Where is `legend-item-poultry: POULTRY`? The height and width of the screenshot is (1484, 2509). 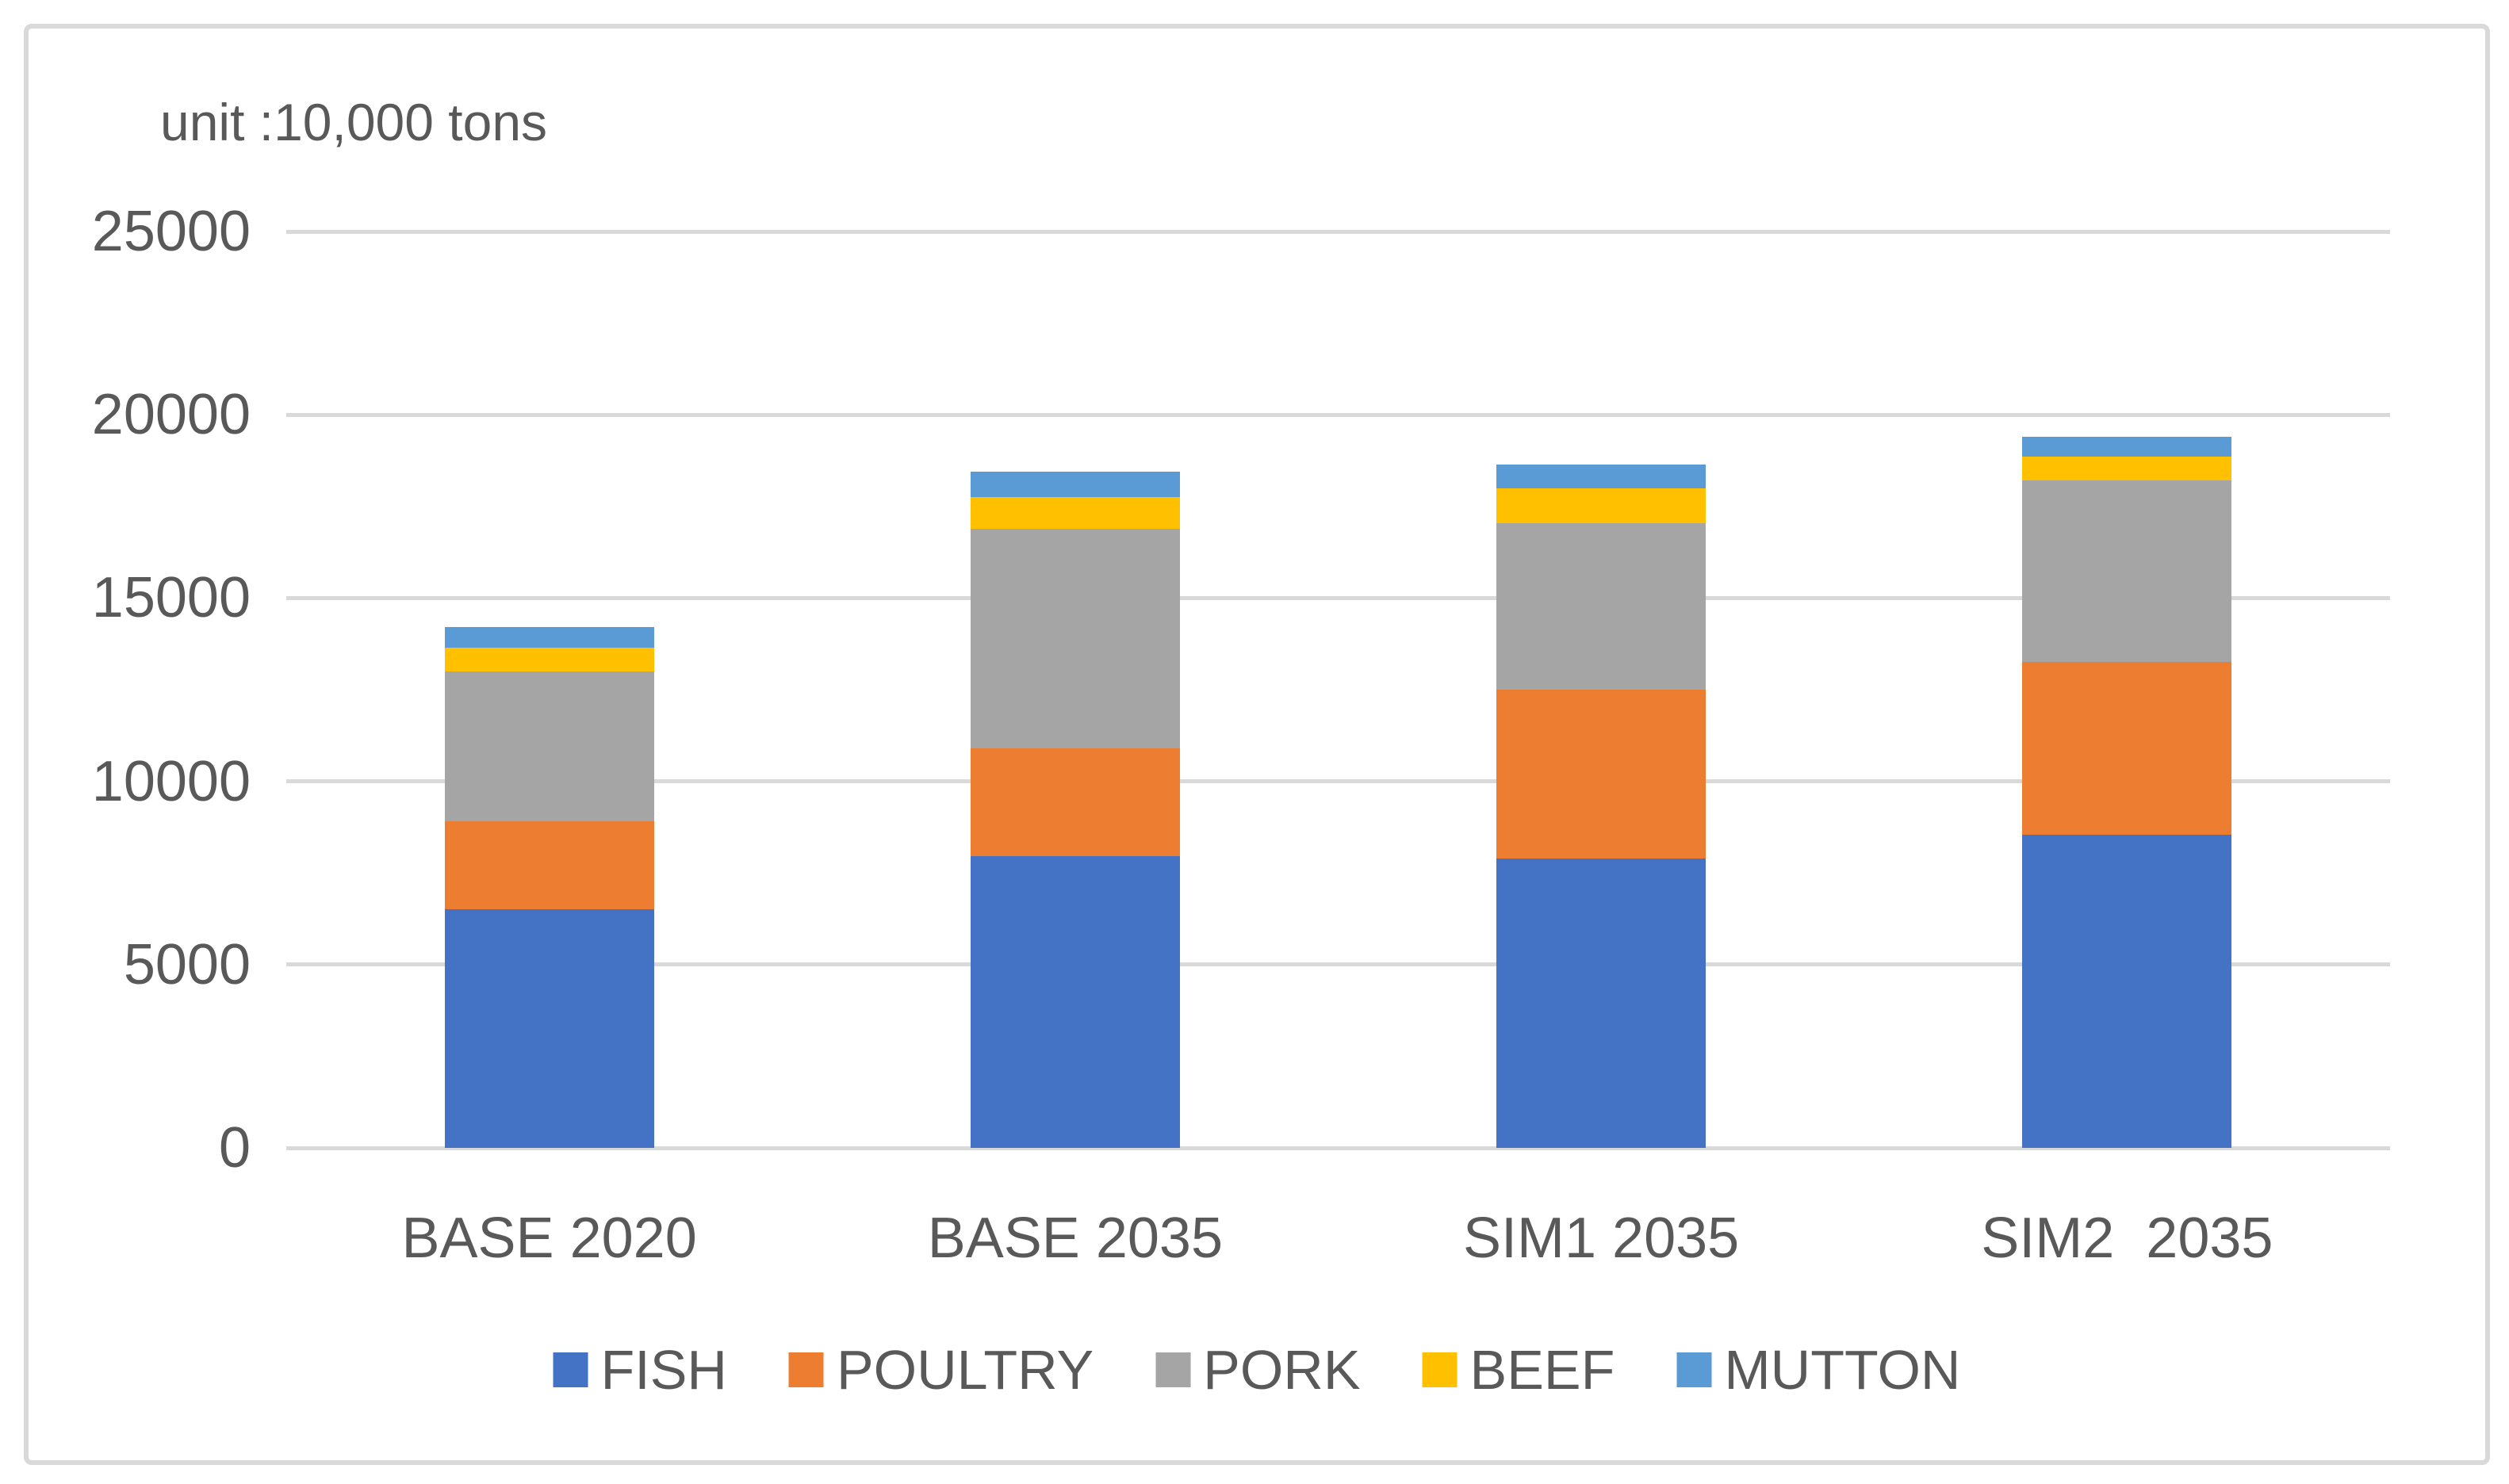 legend-item-poultry: POULTRY is located at coordinates (941, 1370).